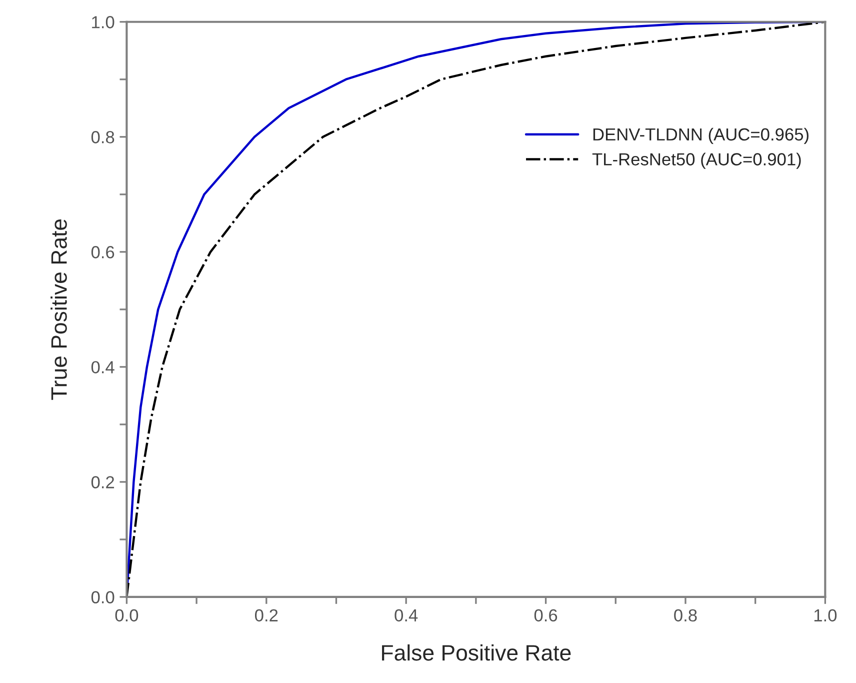  What do you see at coordinates (825, 615) in the screenshot?
I see `x-tick-label: 1.0` at bounding box center [825, 615].